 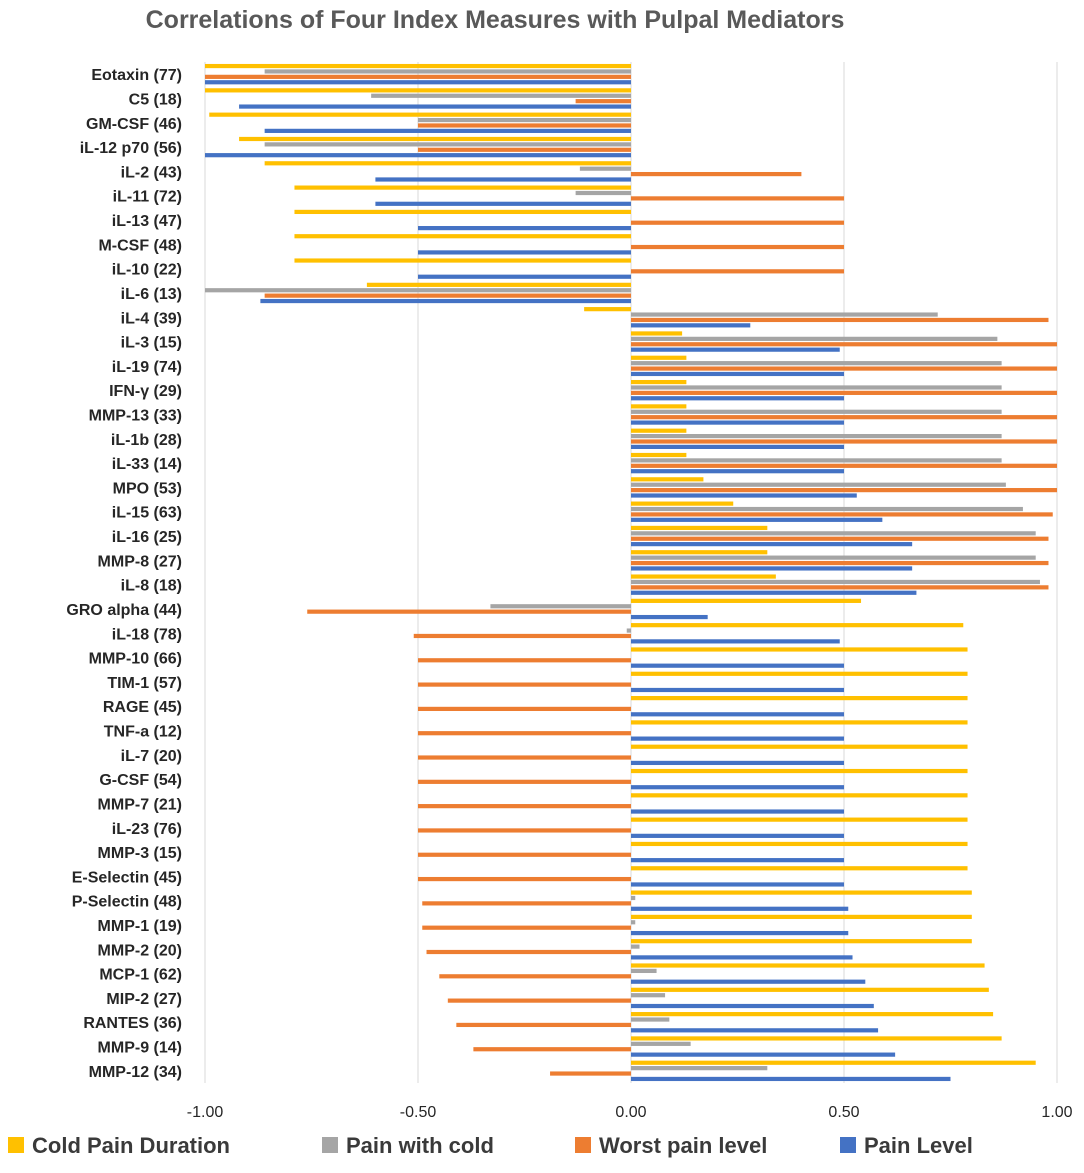 What do you see at coordinates (155, 99) in the screenshot?
I see `category-label: C5 (18)` at bounding box center [155, 99].